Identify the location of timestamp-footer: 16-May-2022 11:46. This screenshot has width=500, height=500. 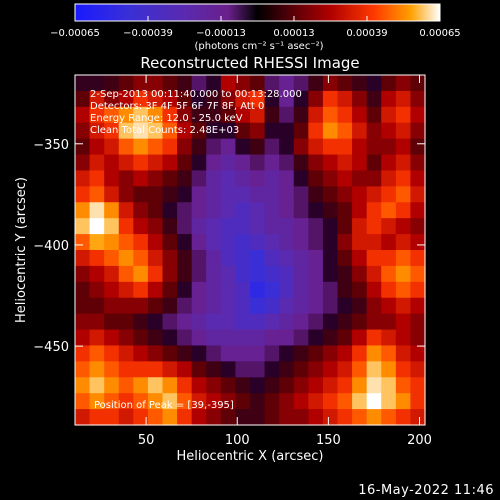
(426, 490).